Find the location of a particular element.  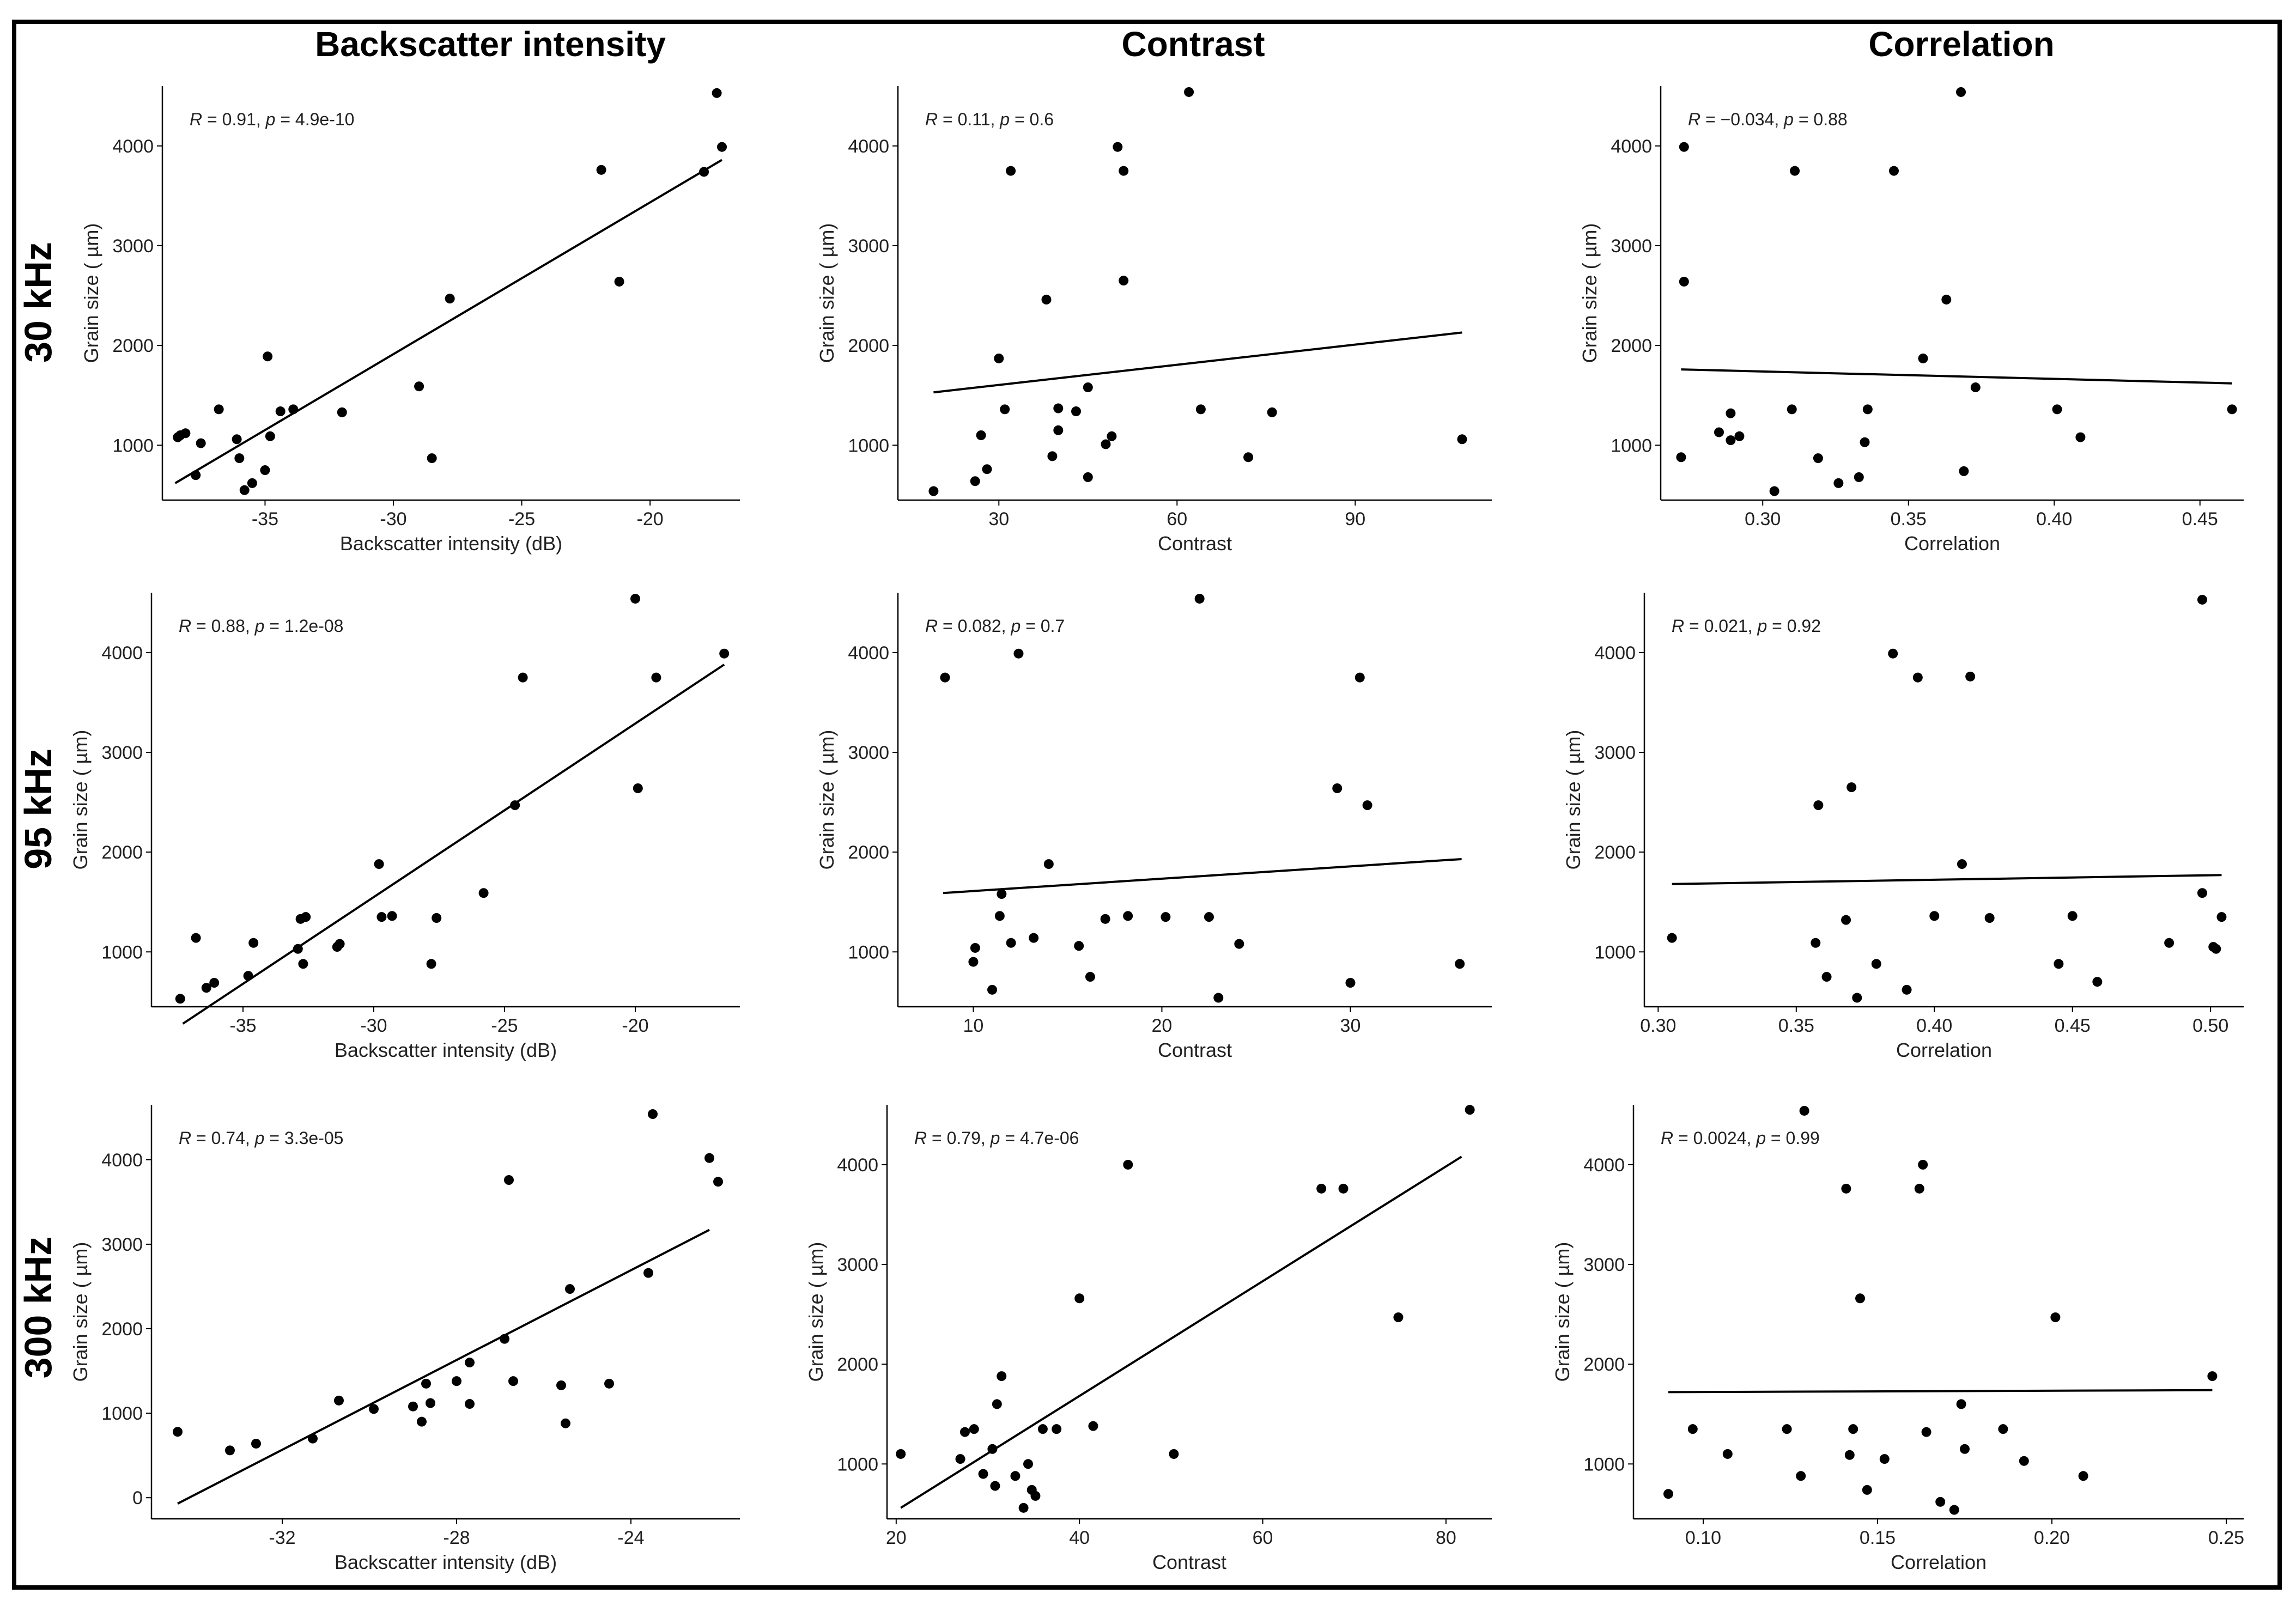

correlation-stat-label: R = 0.74, p = 3.3e-05 is located at coordinates (261, 1138).